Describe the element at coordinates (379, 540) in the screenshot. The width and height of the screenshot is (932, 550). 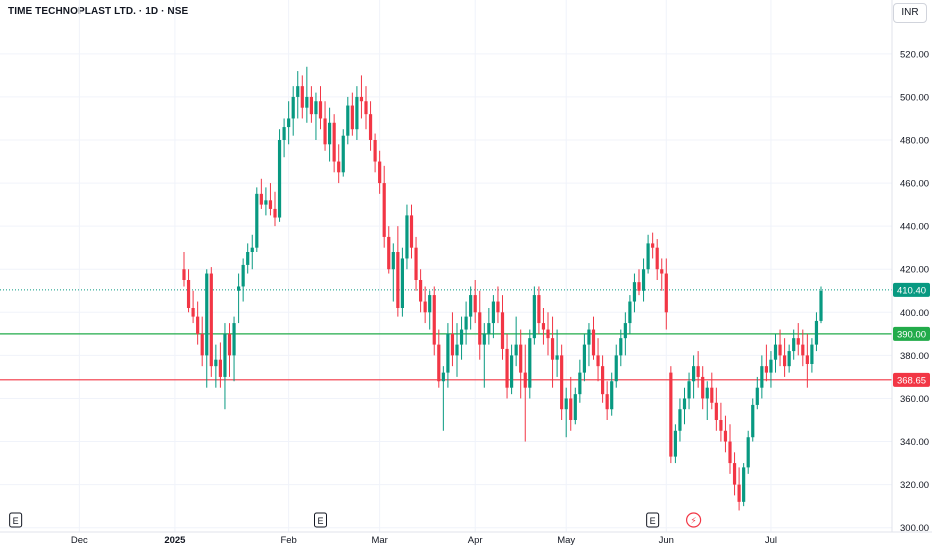
I see `x-tick-label: Mar` at that location.